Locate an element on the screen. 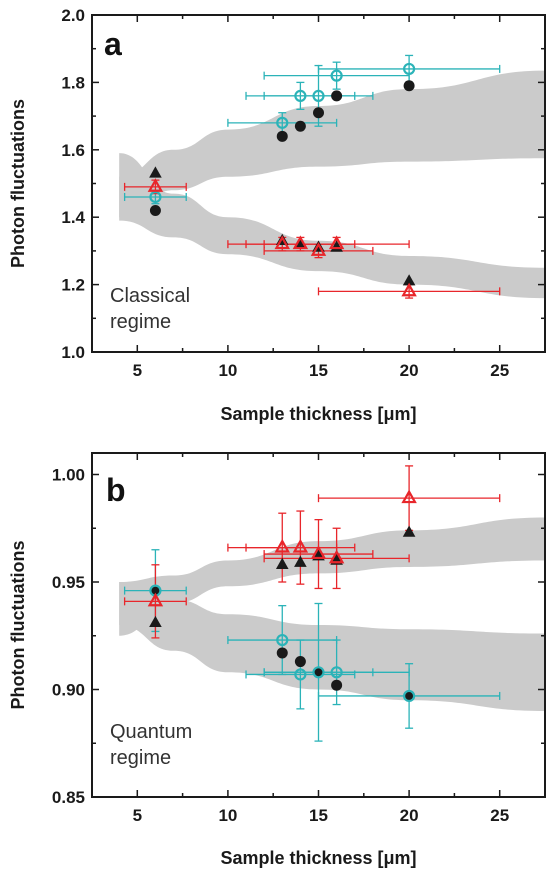 This screenshot has width=549, height=871. regime-label: Quantum is located at coordinates (151, 732).